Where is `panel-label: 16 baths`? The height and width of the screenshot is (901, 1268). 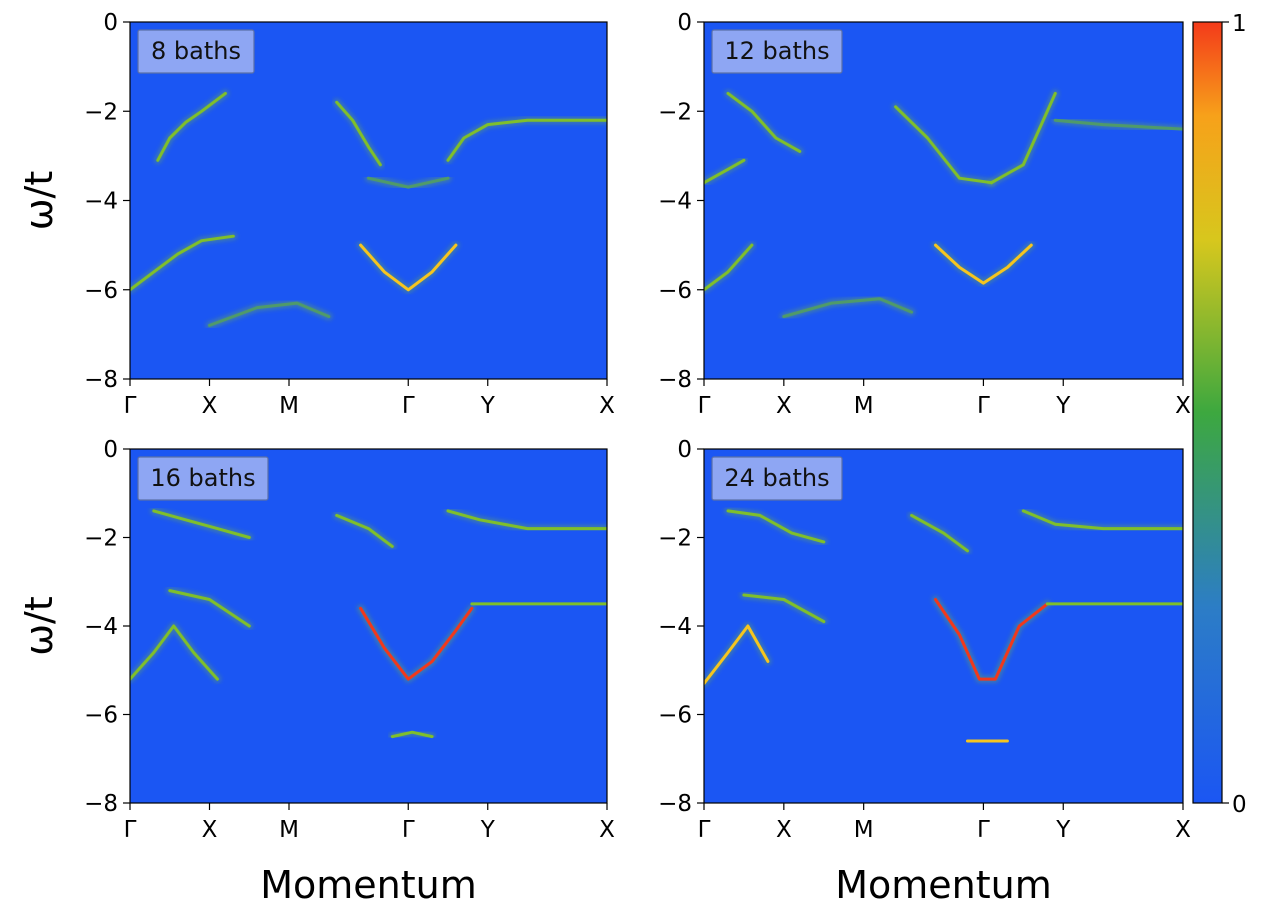 panel-label: 16 baths is located at coordinates (202, 478).